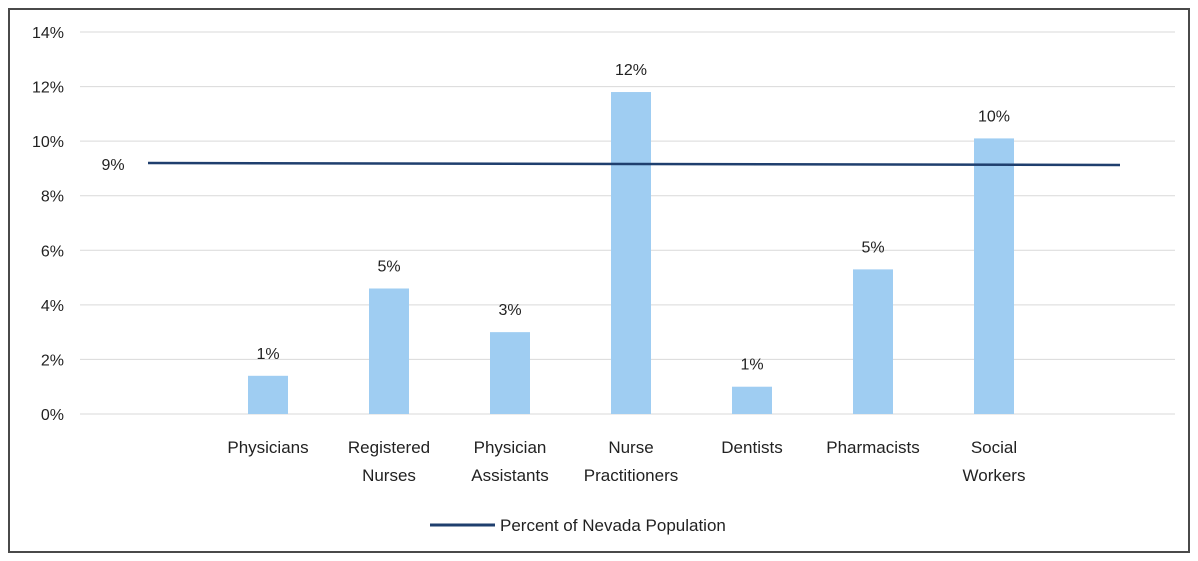 The image size is (1198, 561). I want to click on data-label: 12%, so click(631, 70).